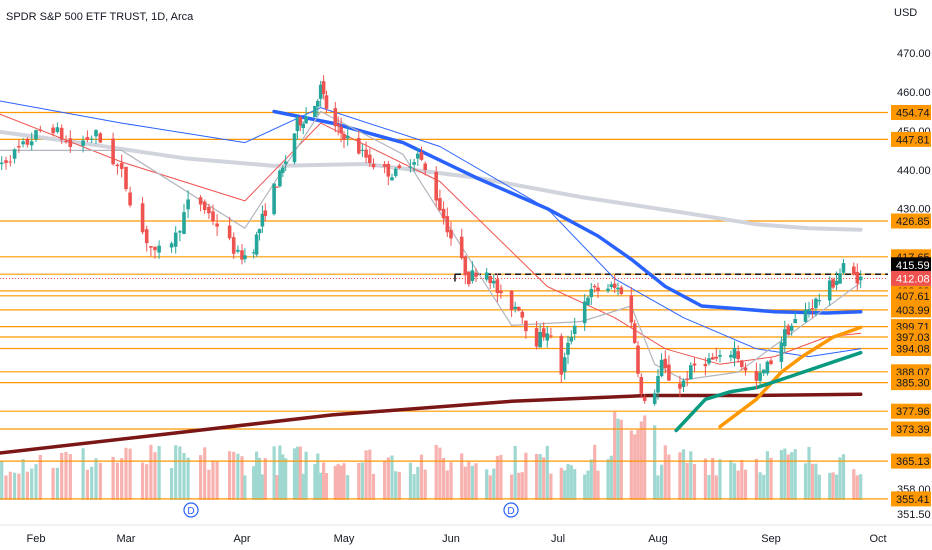 This screenshot has width=932, height=550. I want to click on ma-value-label-bg, so click(911, 265).